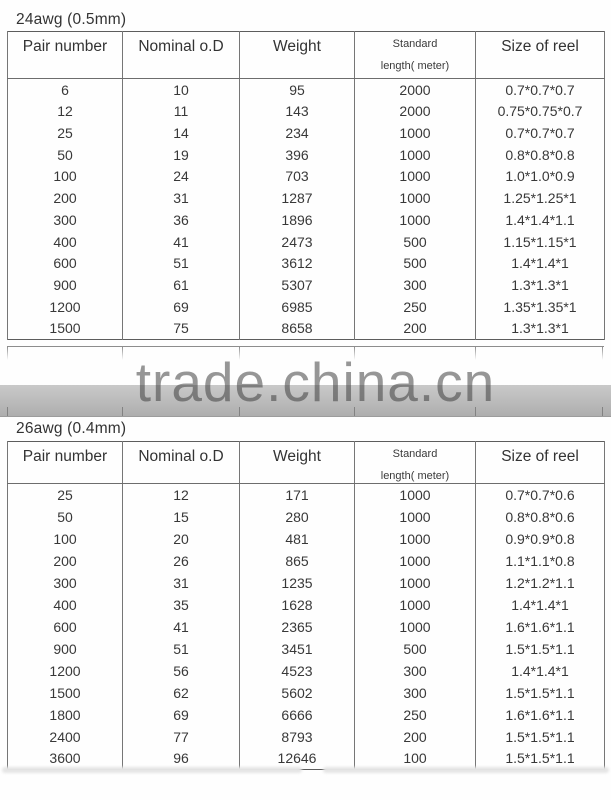 The height and width of the screenshot is (800, 611). I want to click on table-row: 100 20 481 1000 0.9*0.9*0.8, so click(306, 538).